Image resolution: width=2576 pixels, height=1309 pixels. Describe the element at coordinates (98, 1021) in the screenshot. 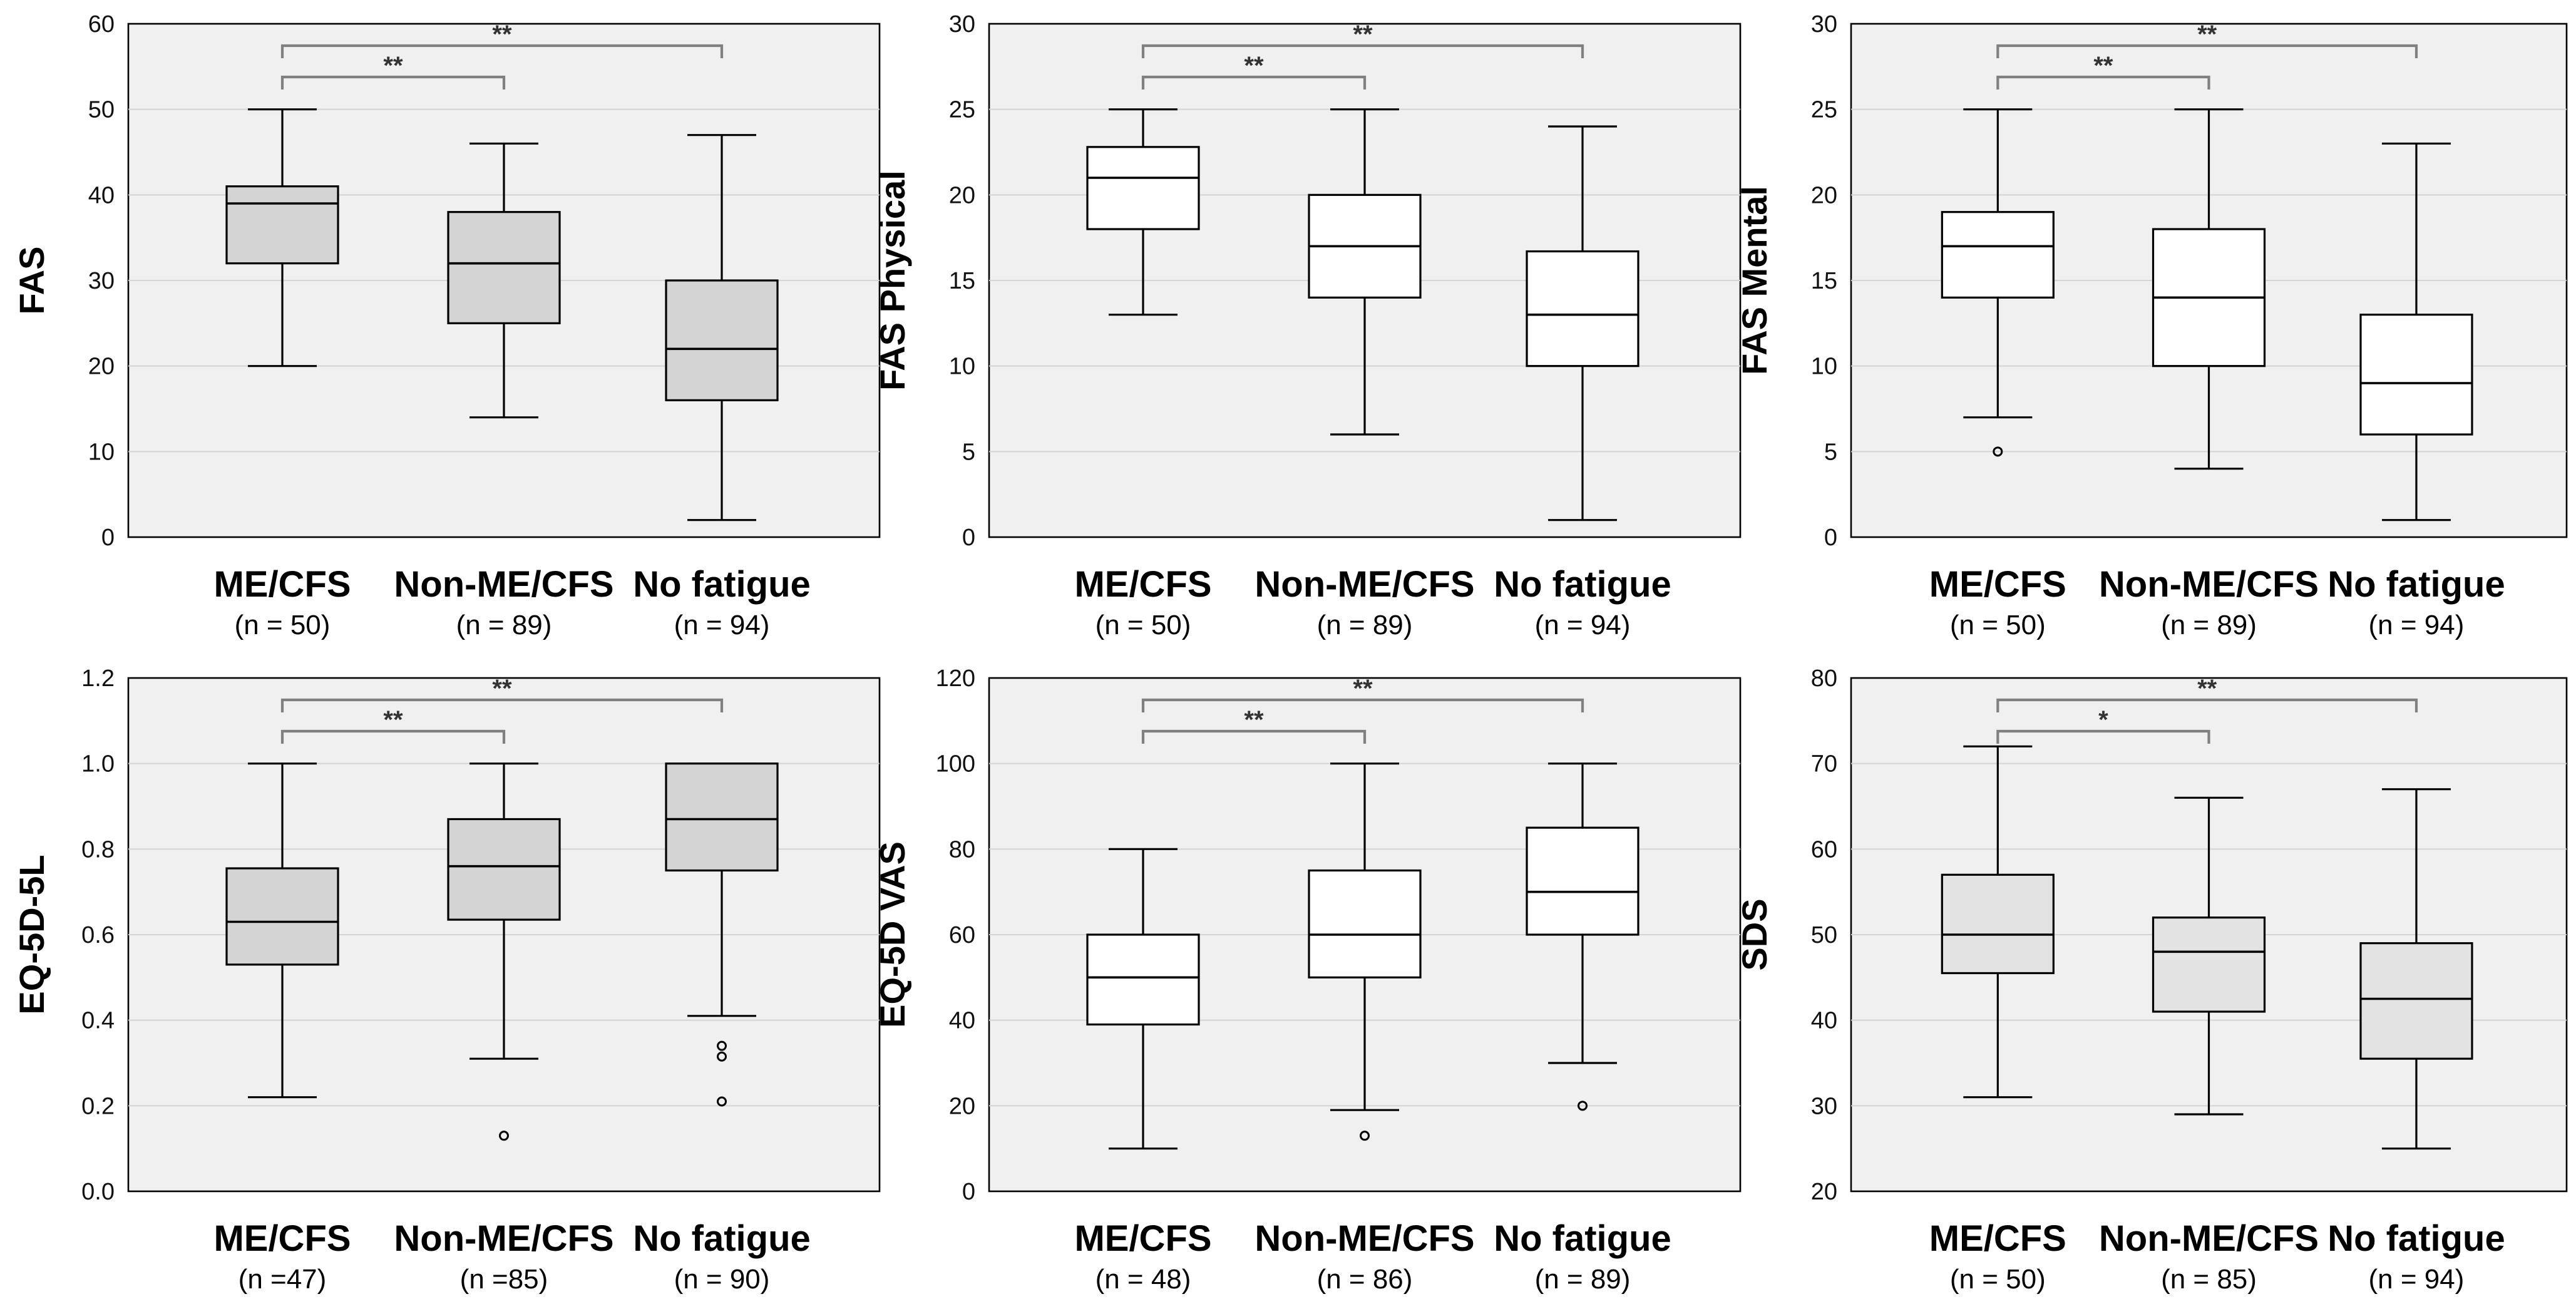

I see `y-tick-label: 0.4` at that location.